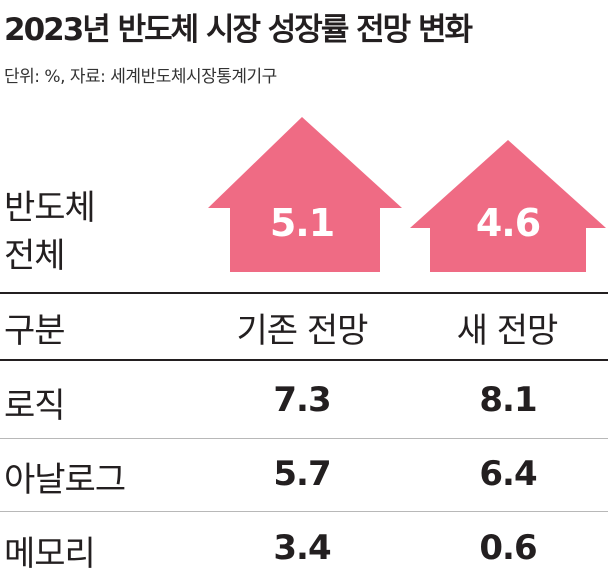 This screenshot has height=577, width=608. I want to click on row-label-analog: 아날로그, so click(65, 480).